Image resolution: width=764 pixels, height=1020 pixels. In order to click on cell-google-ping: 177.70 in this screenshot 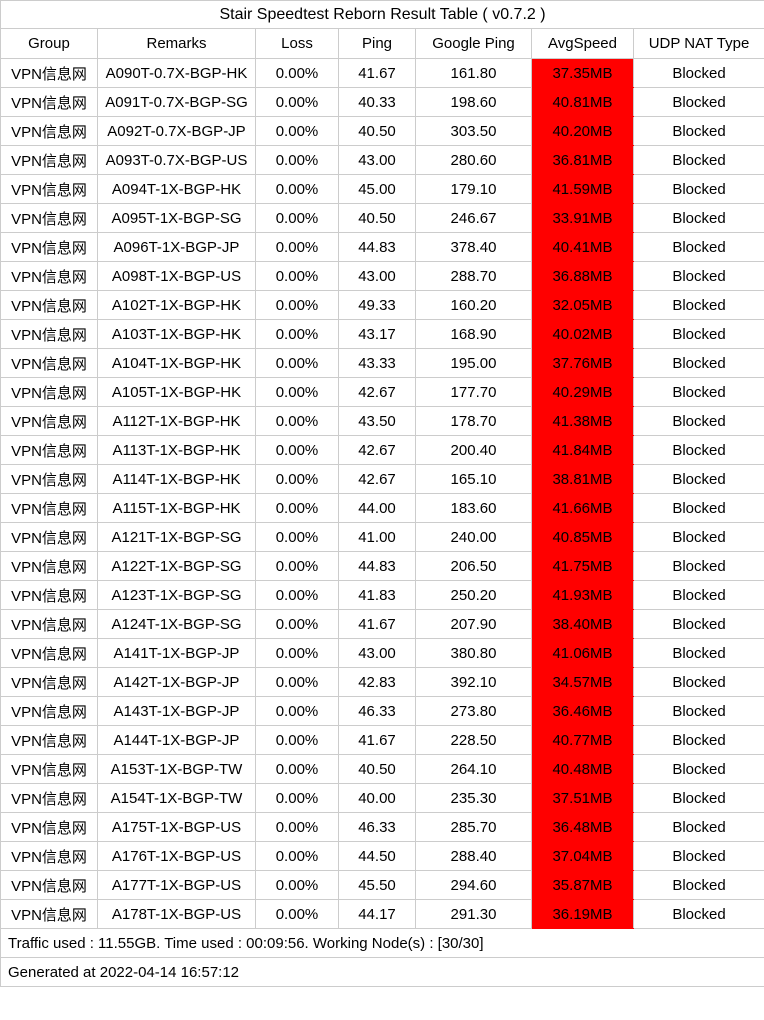, I will do `click(473, 392)`.